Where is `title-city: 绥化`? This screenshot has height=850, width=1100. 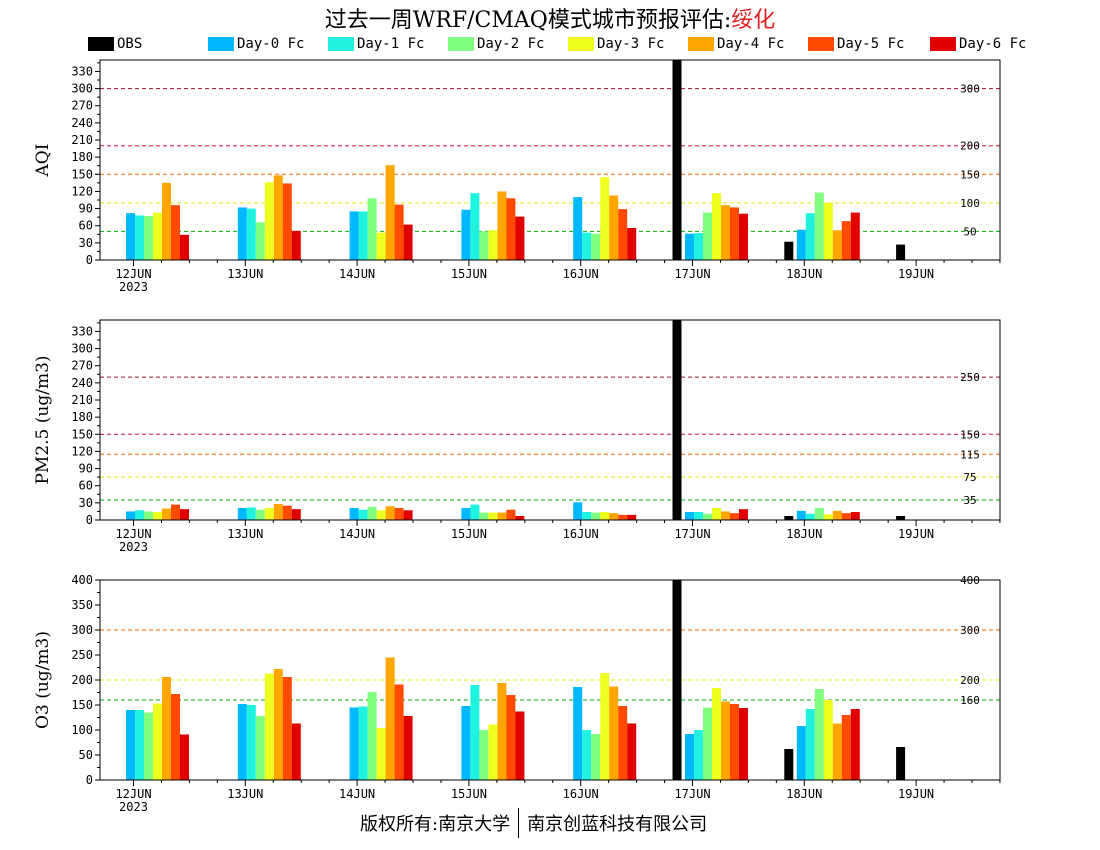
title-city: 绥化 is located at coordinates (753, 20).